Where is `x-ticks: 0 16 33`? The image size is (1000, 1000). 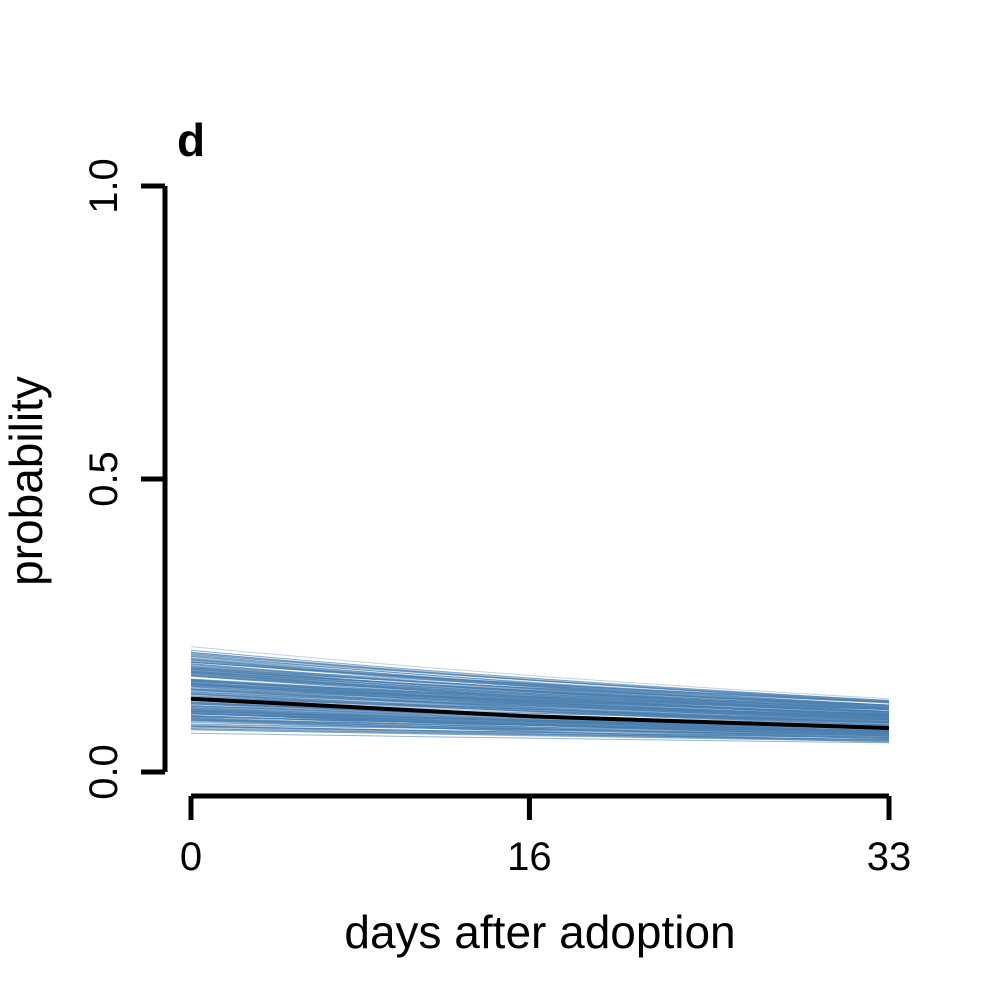 x-ticks: 0 16 33 is located at coordinates (545, 837).